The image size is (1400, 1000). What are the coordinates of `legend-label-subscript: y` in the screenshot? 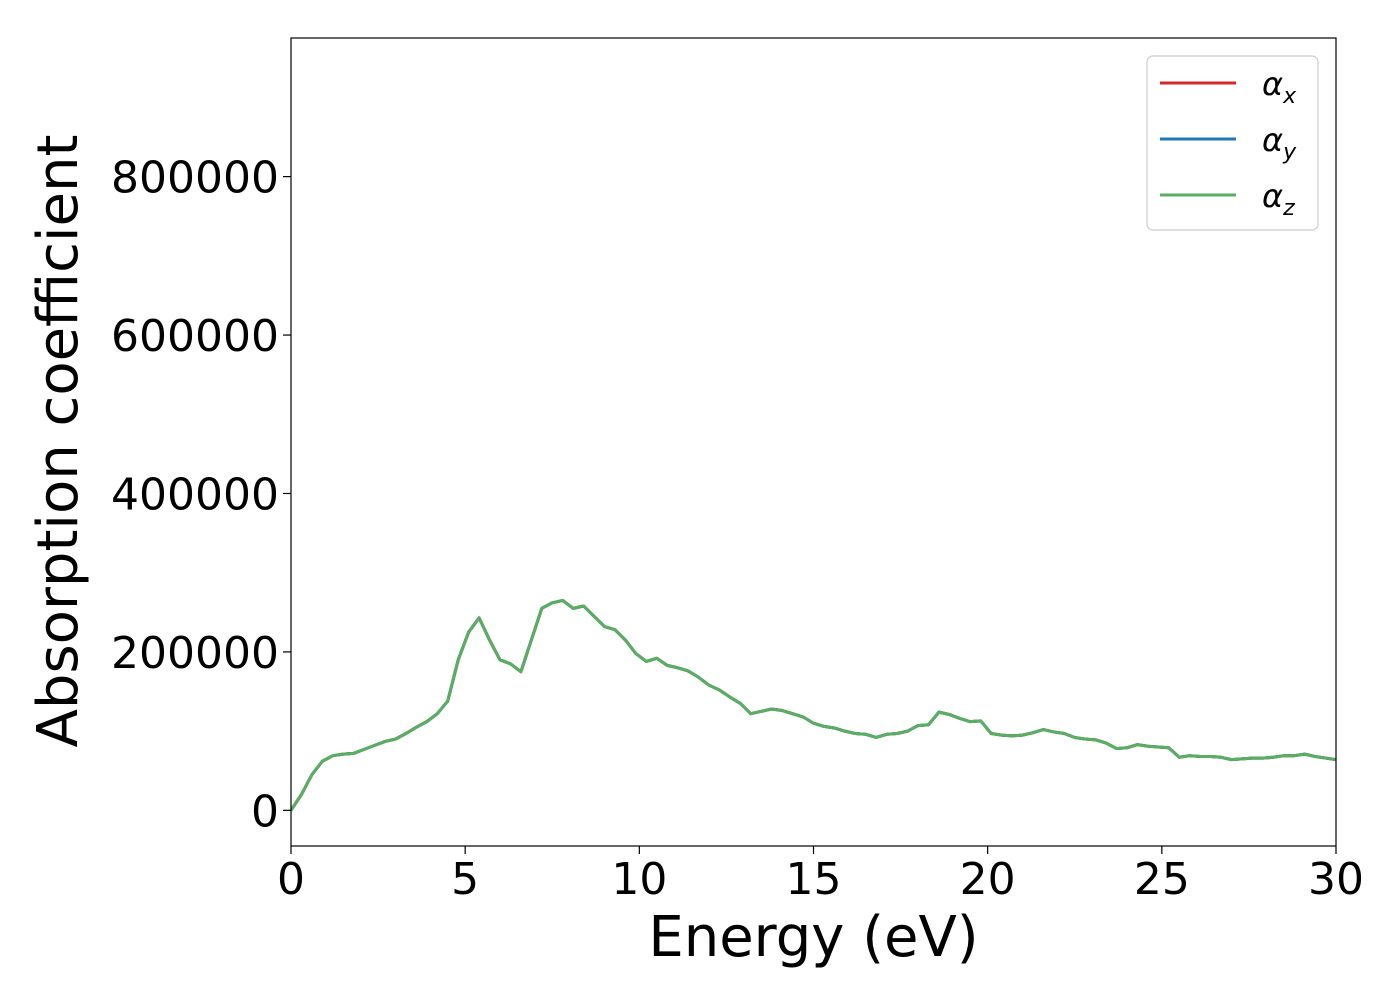 It's located at (1289, 152).